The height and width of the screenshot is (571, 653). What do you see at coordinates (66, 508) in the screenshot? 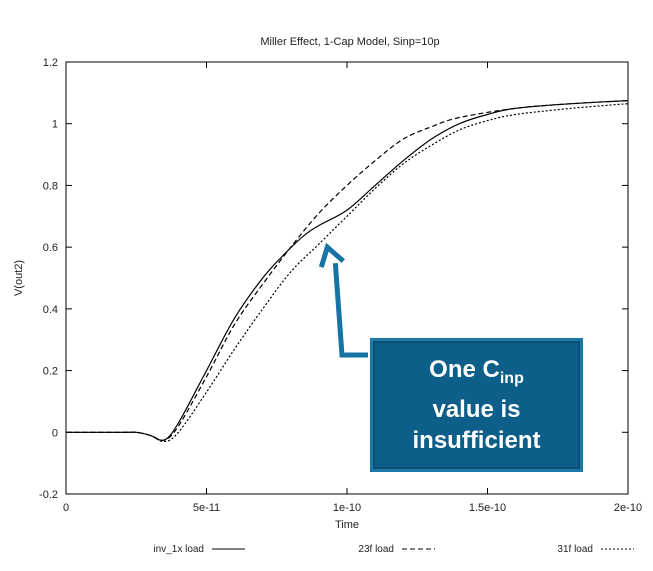
I see `x-tick-label: 0` at bounding box center [66, 508].